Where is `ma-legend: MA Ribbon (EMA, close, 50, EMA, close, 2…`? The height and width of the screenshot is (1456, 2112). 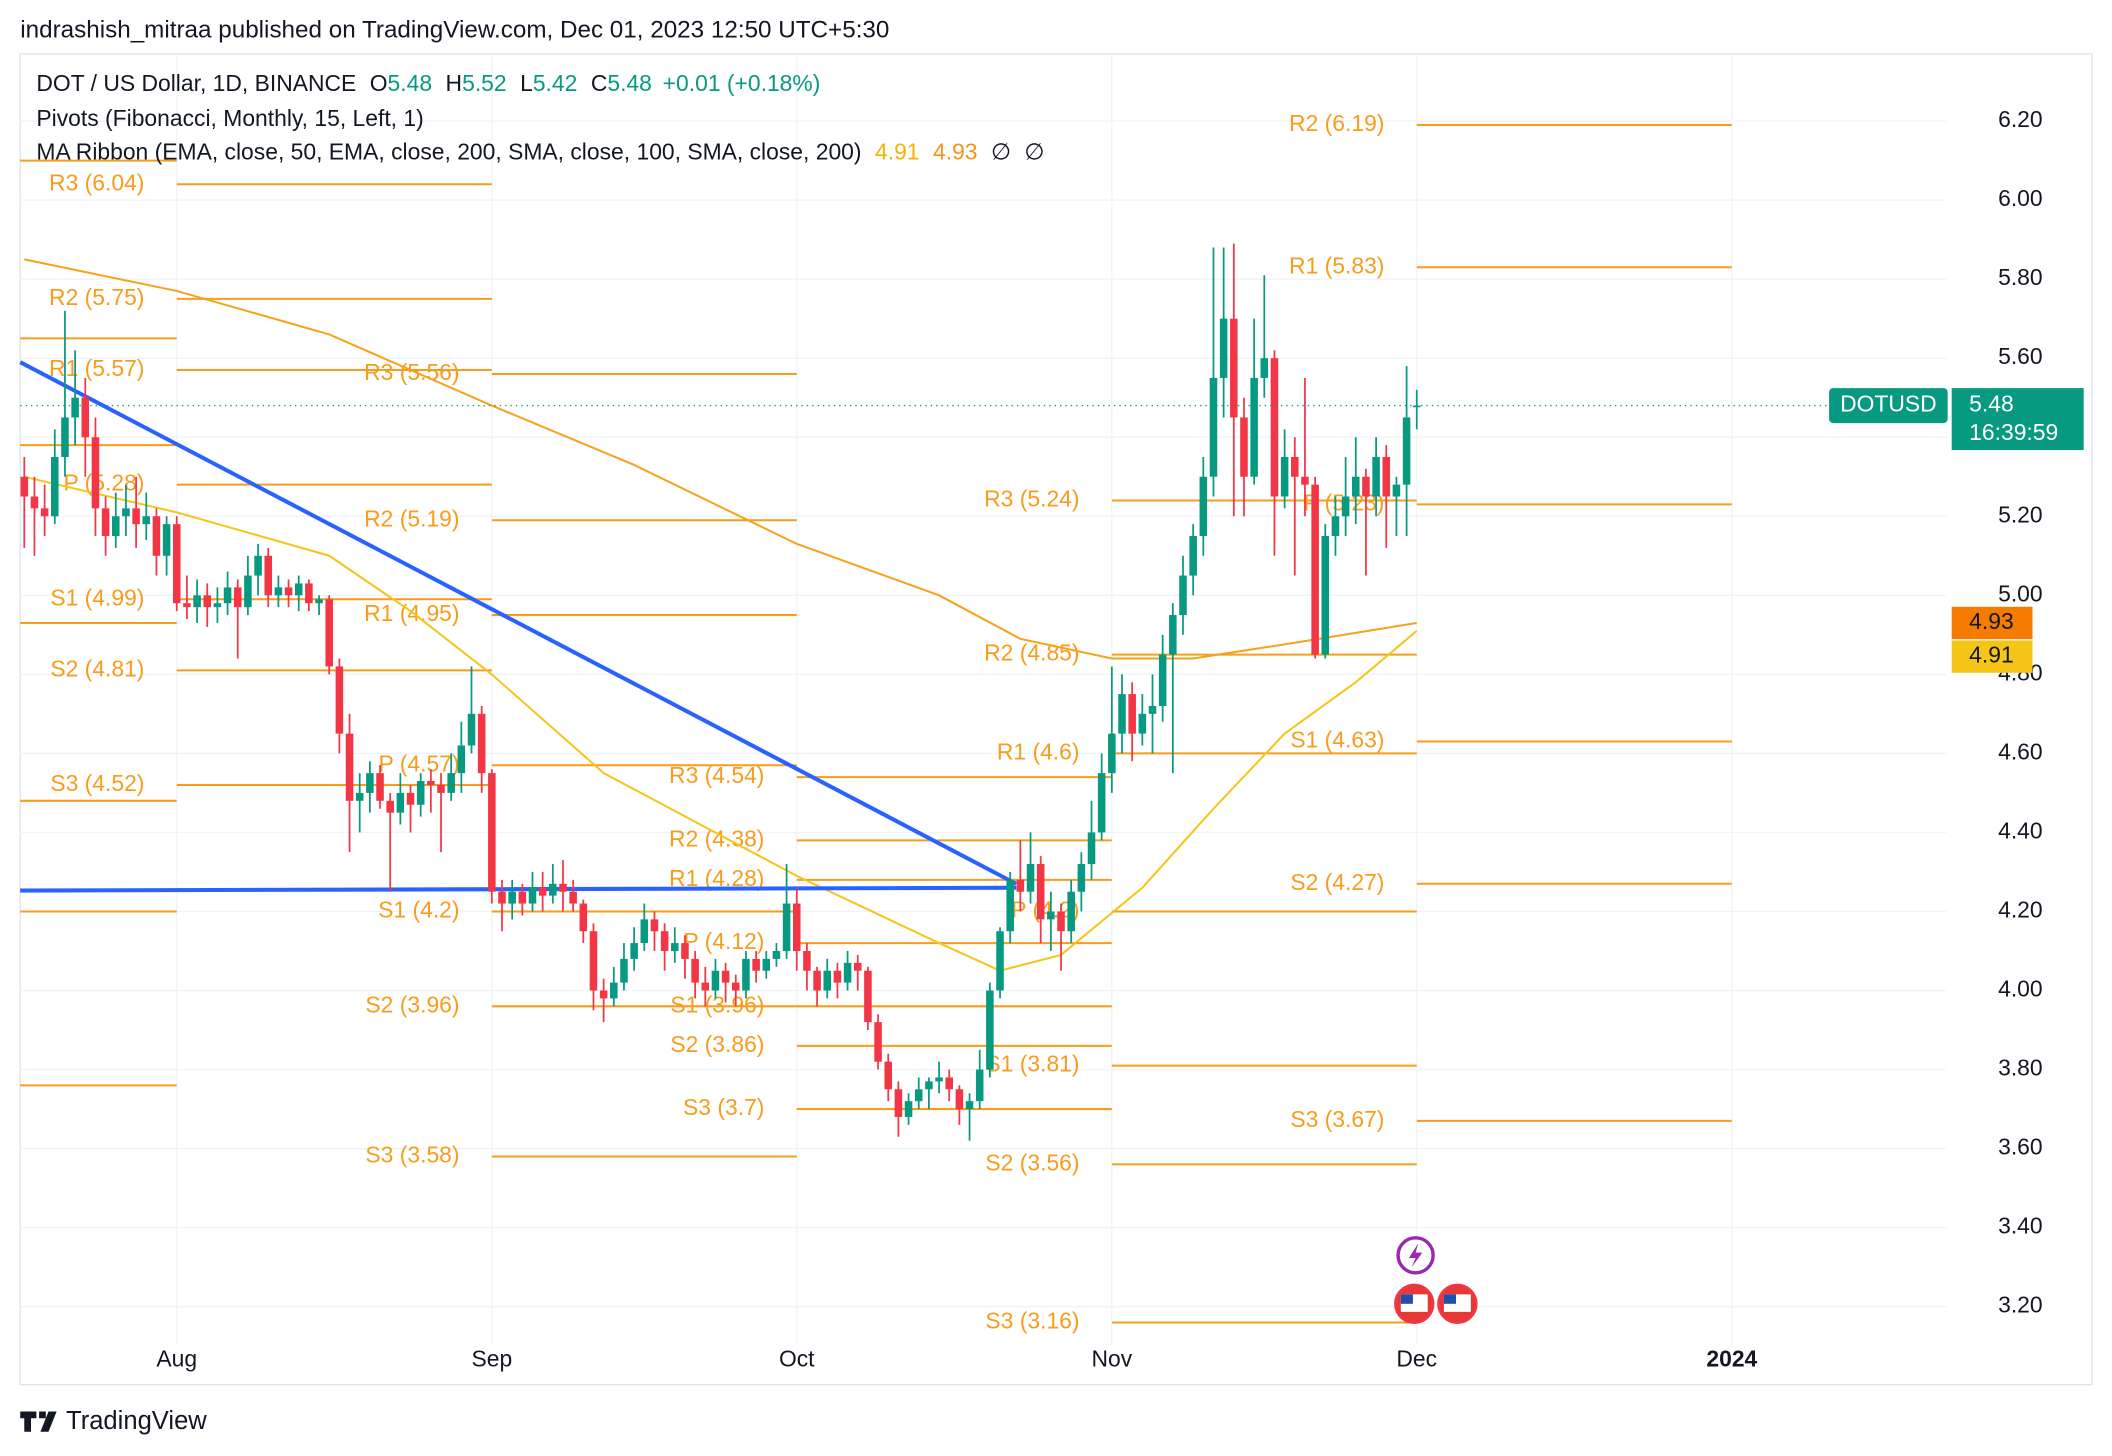
ma-legend: MA Ribbon (EMA, close, 50, EMA, close, 2… is located at coordinates (540, 152).